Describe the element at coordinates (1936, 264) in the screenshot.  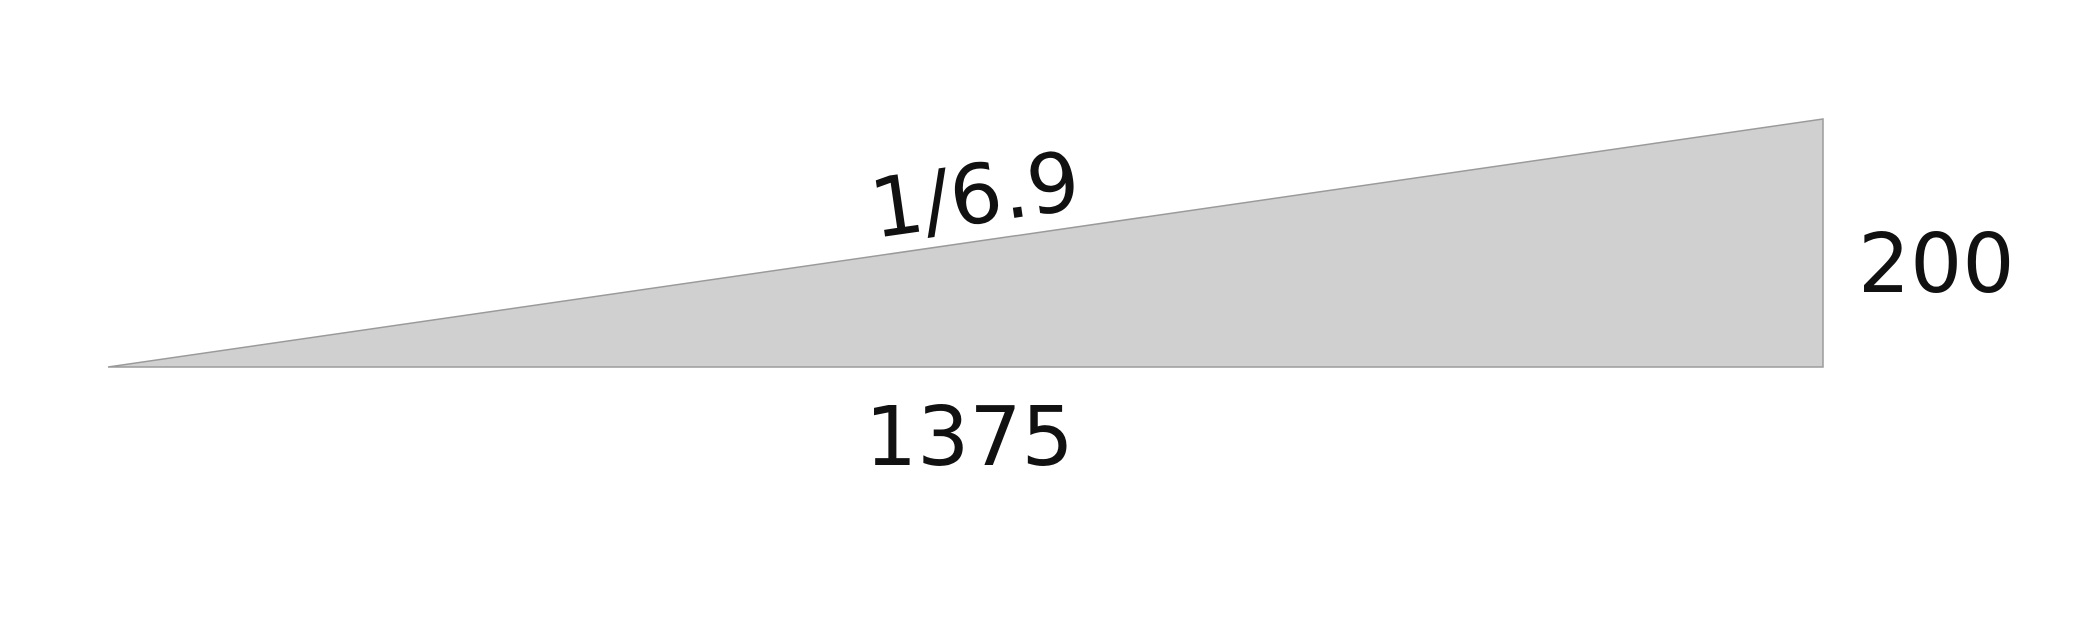
I see `height-label: 200` at that location.